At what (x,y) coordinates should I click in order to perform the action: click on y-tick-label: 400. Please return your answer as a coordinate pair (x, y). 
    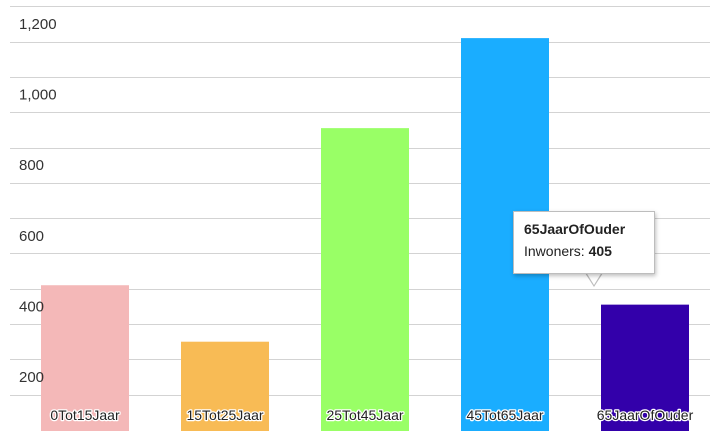
    Looking at the image, I should click on (31, 306).